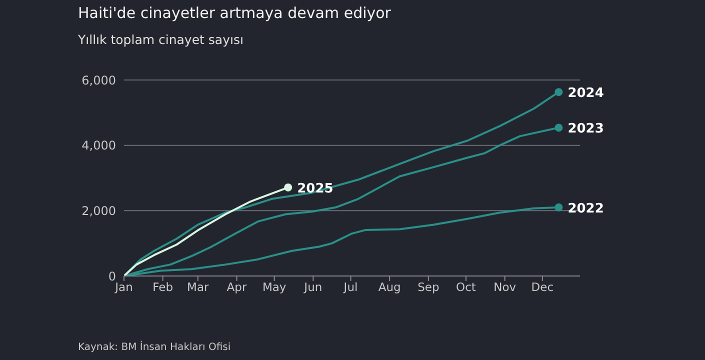 Image resolution: width=705 pixels, height=360 pixels. I want to click on x-tick-label: Feb, so click(163, 287).